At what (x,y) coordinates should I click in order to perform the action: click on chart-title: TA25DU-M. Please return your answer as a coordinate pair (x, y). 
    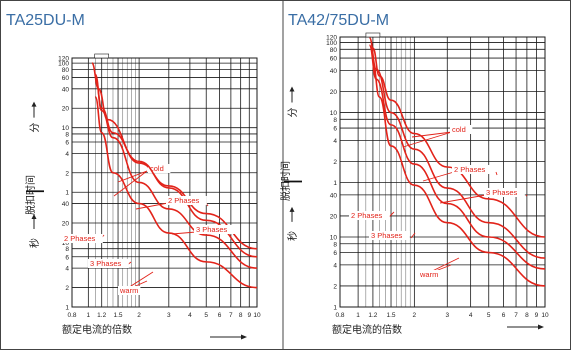
    Looking at the image, I should click on (45, 20).